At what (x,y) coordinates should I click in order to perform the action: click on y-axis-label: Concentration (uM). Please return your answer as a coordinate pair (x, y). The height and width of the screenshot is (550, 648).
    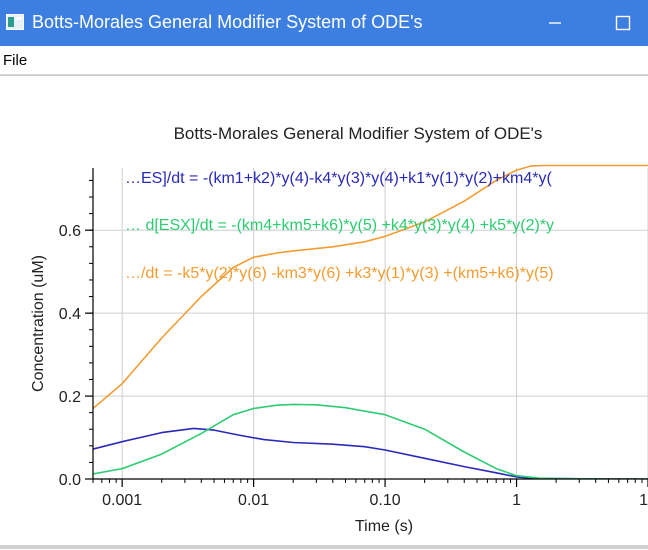
    Looking at the image, I should click on (38, 323).